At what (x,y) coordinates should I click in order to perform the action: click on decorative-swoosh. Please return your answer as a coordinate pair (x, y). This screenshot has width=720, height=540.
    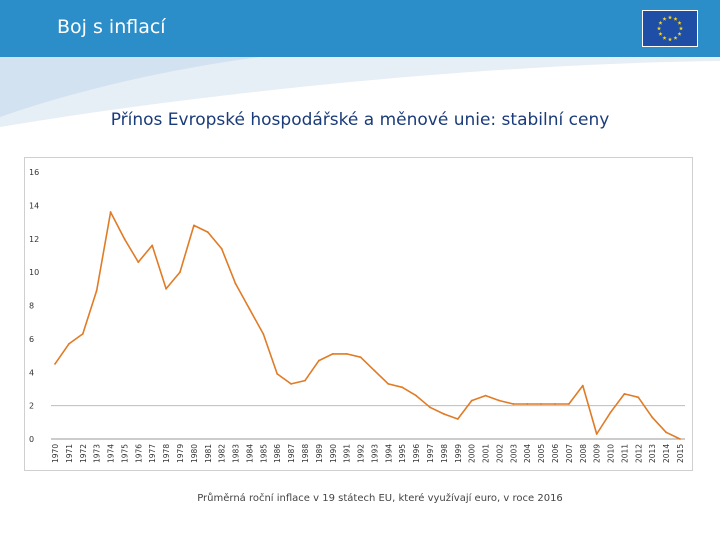
    Looking at the image, I should click on (360, 92).